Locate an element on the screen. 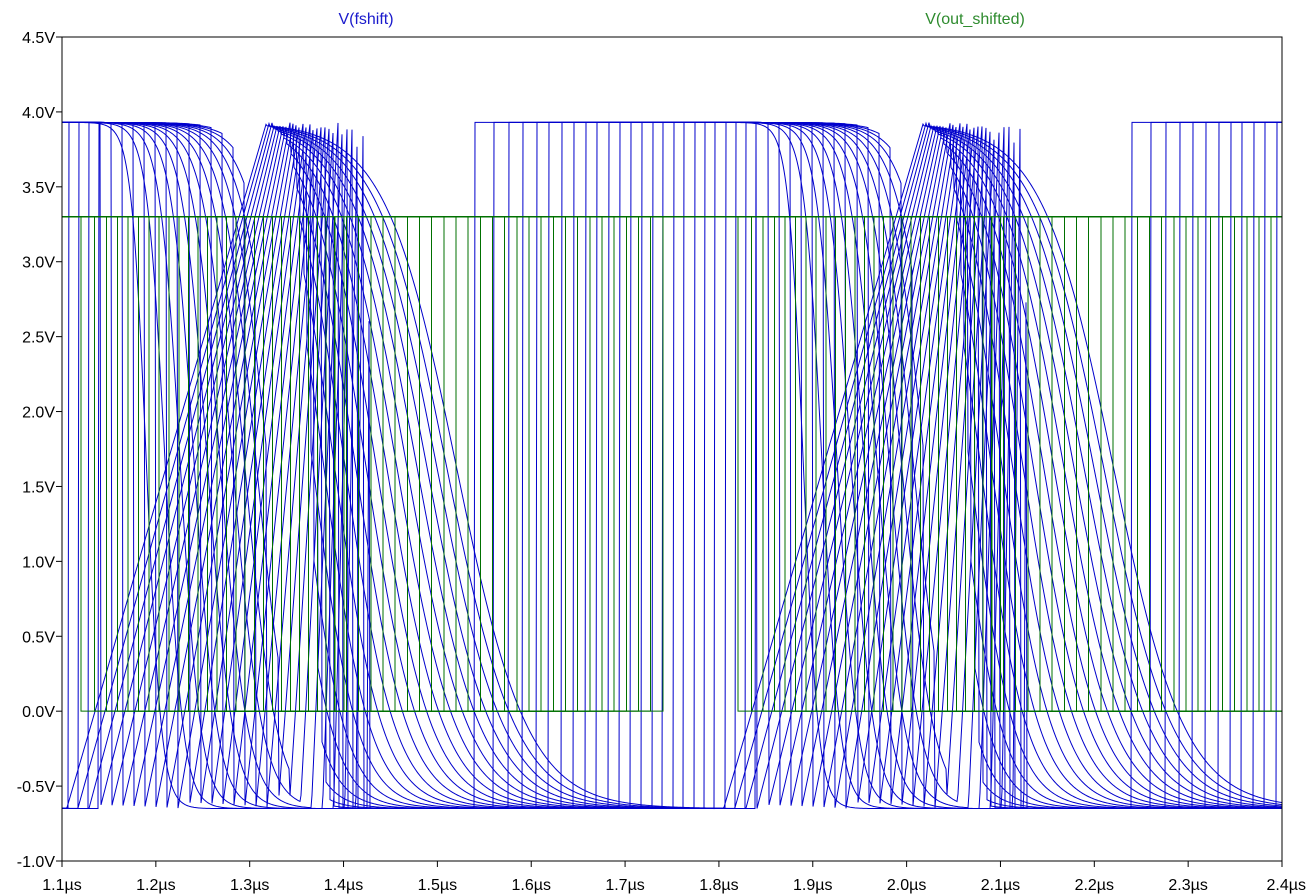 This screenshot has width=1308, height=896. x-tick-label: 2.0µs is located at coordinates (906, 885).